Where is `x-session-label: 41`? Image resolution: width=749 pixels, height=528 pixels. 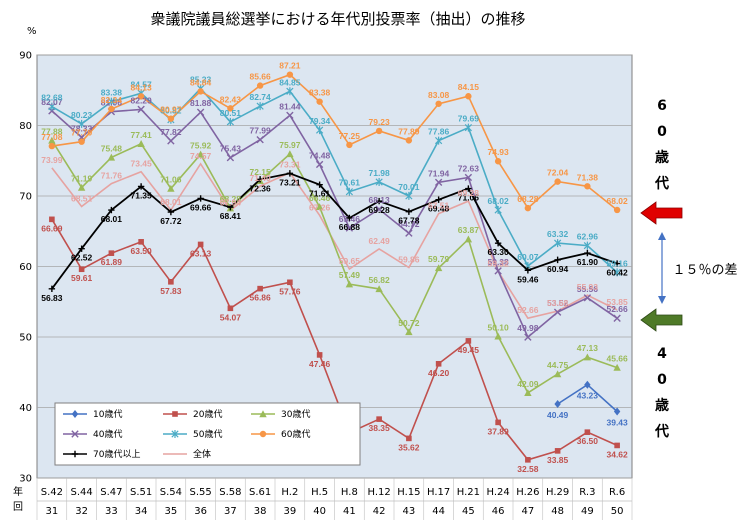 x-session-label: 41 is located at coordinates (349, 511).